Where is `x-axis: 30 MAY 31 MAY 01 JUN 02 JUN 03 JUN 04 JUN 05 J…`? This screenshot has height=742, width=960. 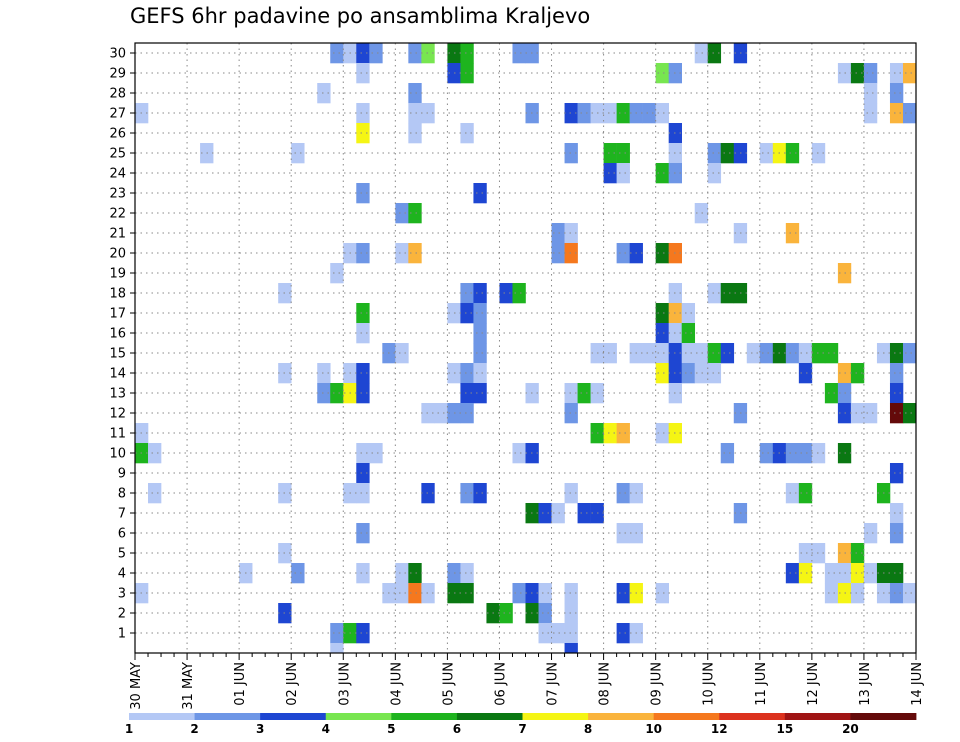 x-axis: 30 MAY 31 MAY 01 JUN 02 JUN 03 JUN 04 JUN 05 J… is located at coordinates (527, 681).